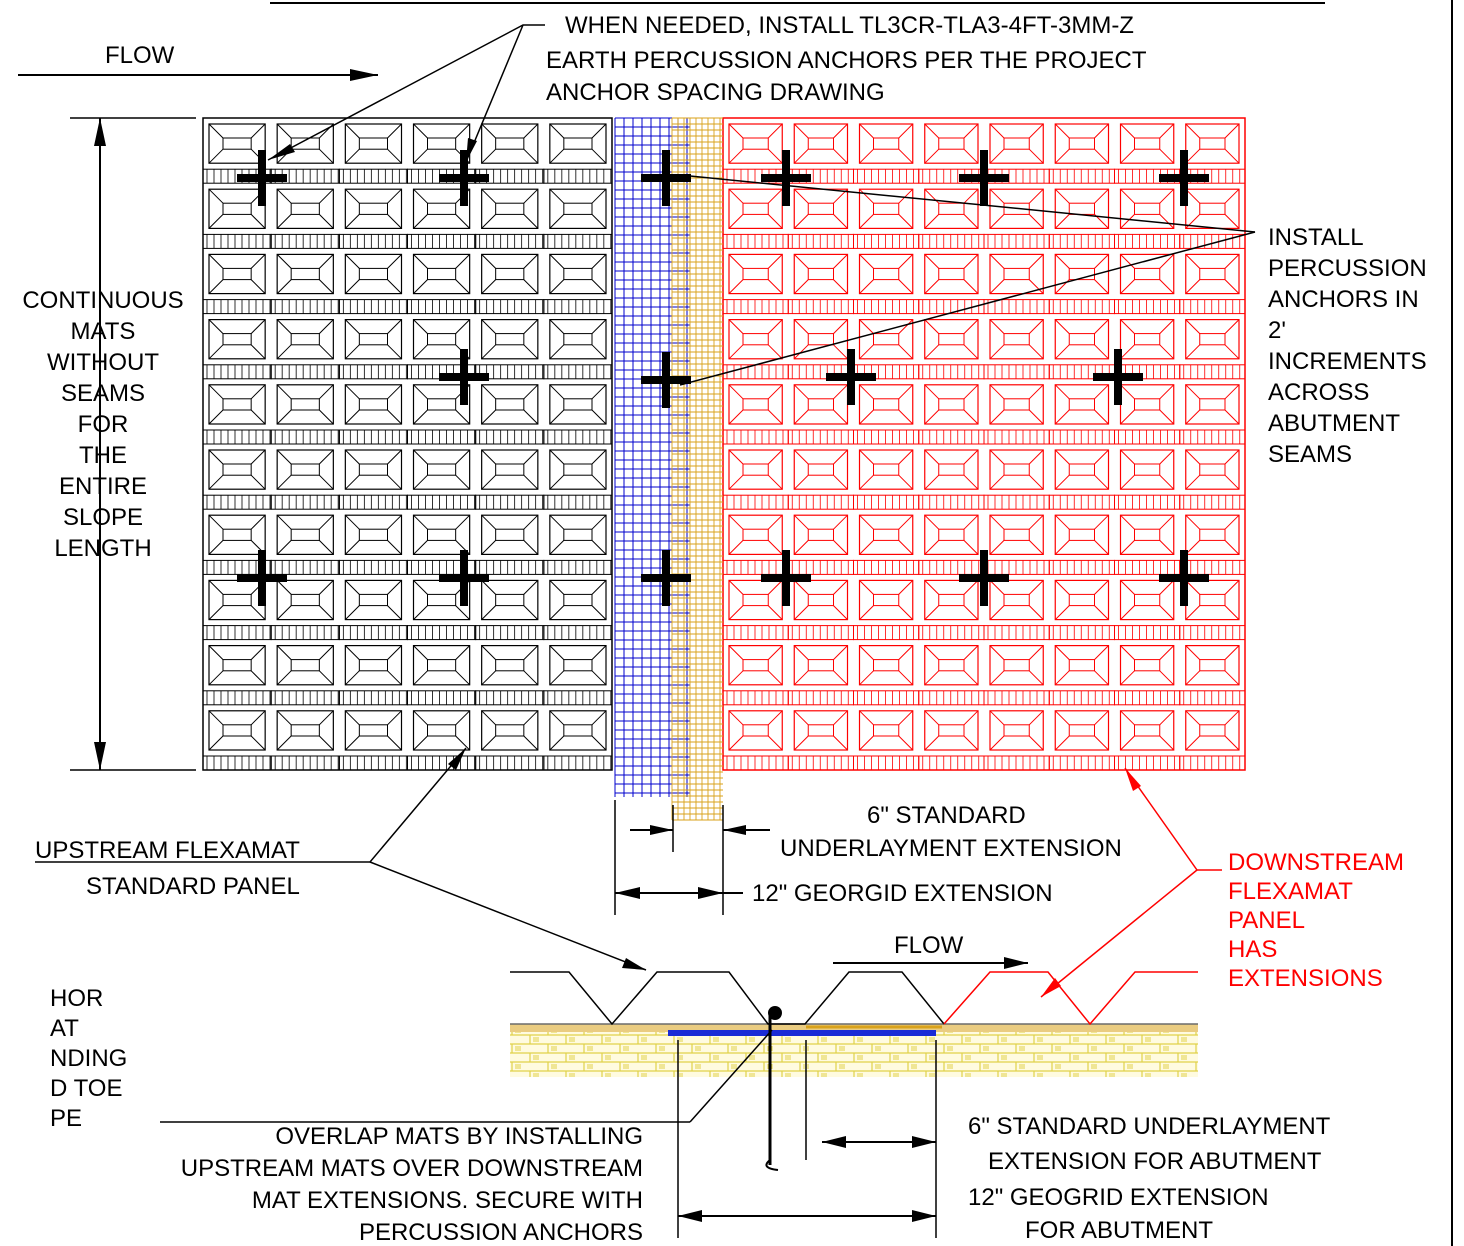 The image size is (1464, 1246). Describe the element at coordinates (786, 178) in the screenshot. I see `anchor-cross-v` at that location.